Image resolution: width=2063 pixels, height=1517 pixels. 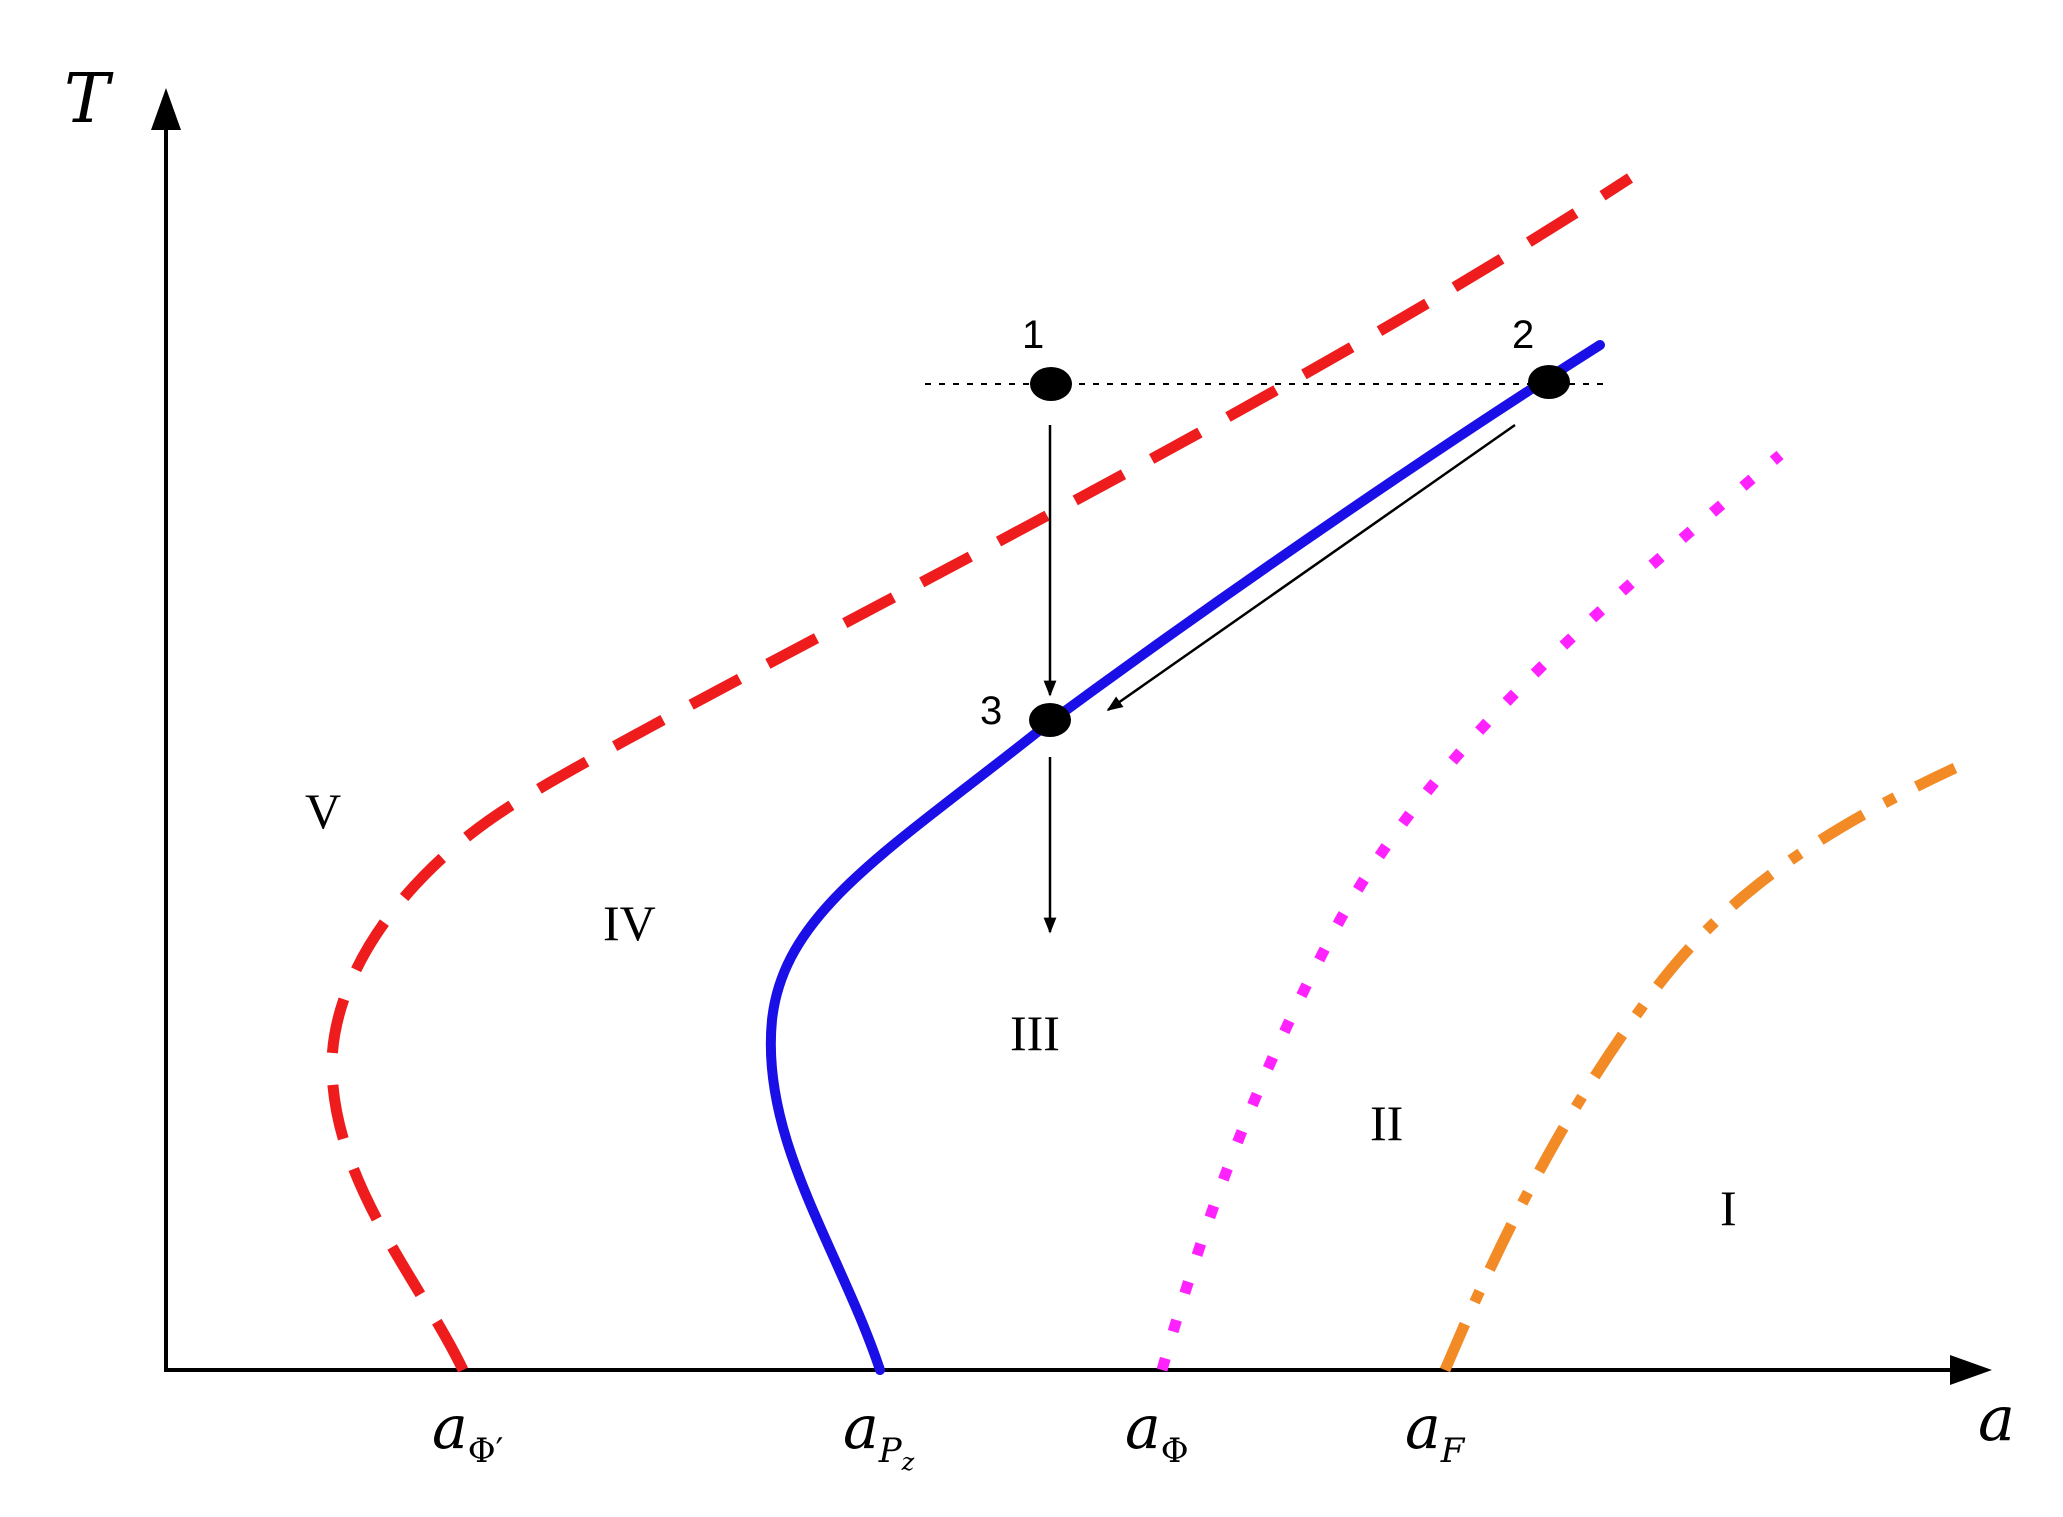 I want to click on region-label-iii: III, so click(x=1035, y=1033).